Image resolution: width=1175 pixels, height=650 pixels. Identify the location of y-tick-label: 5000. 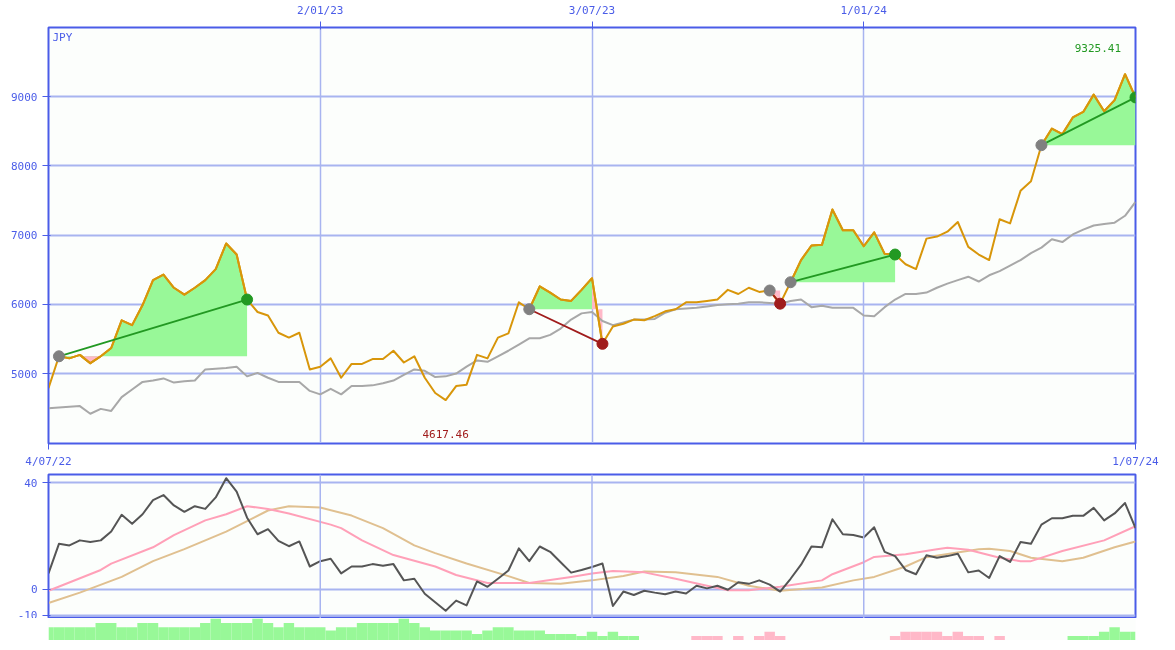
(24, 374).